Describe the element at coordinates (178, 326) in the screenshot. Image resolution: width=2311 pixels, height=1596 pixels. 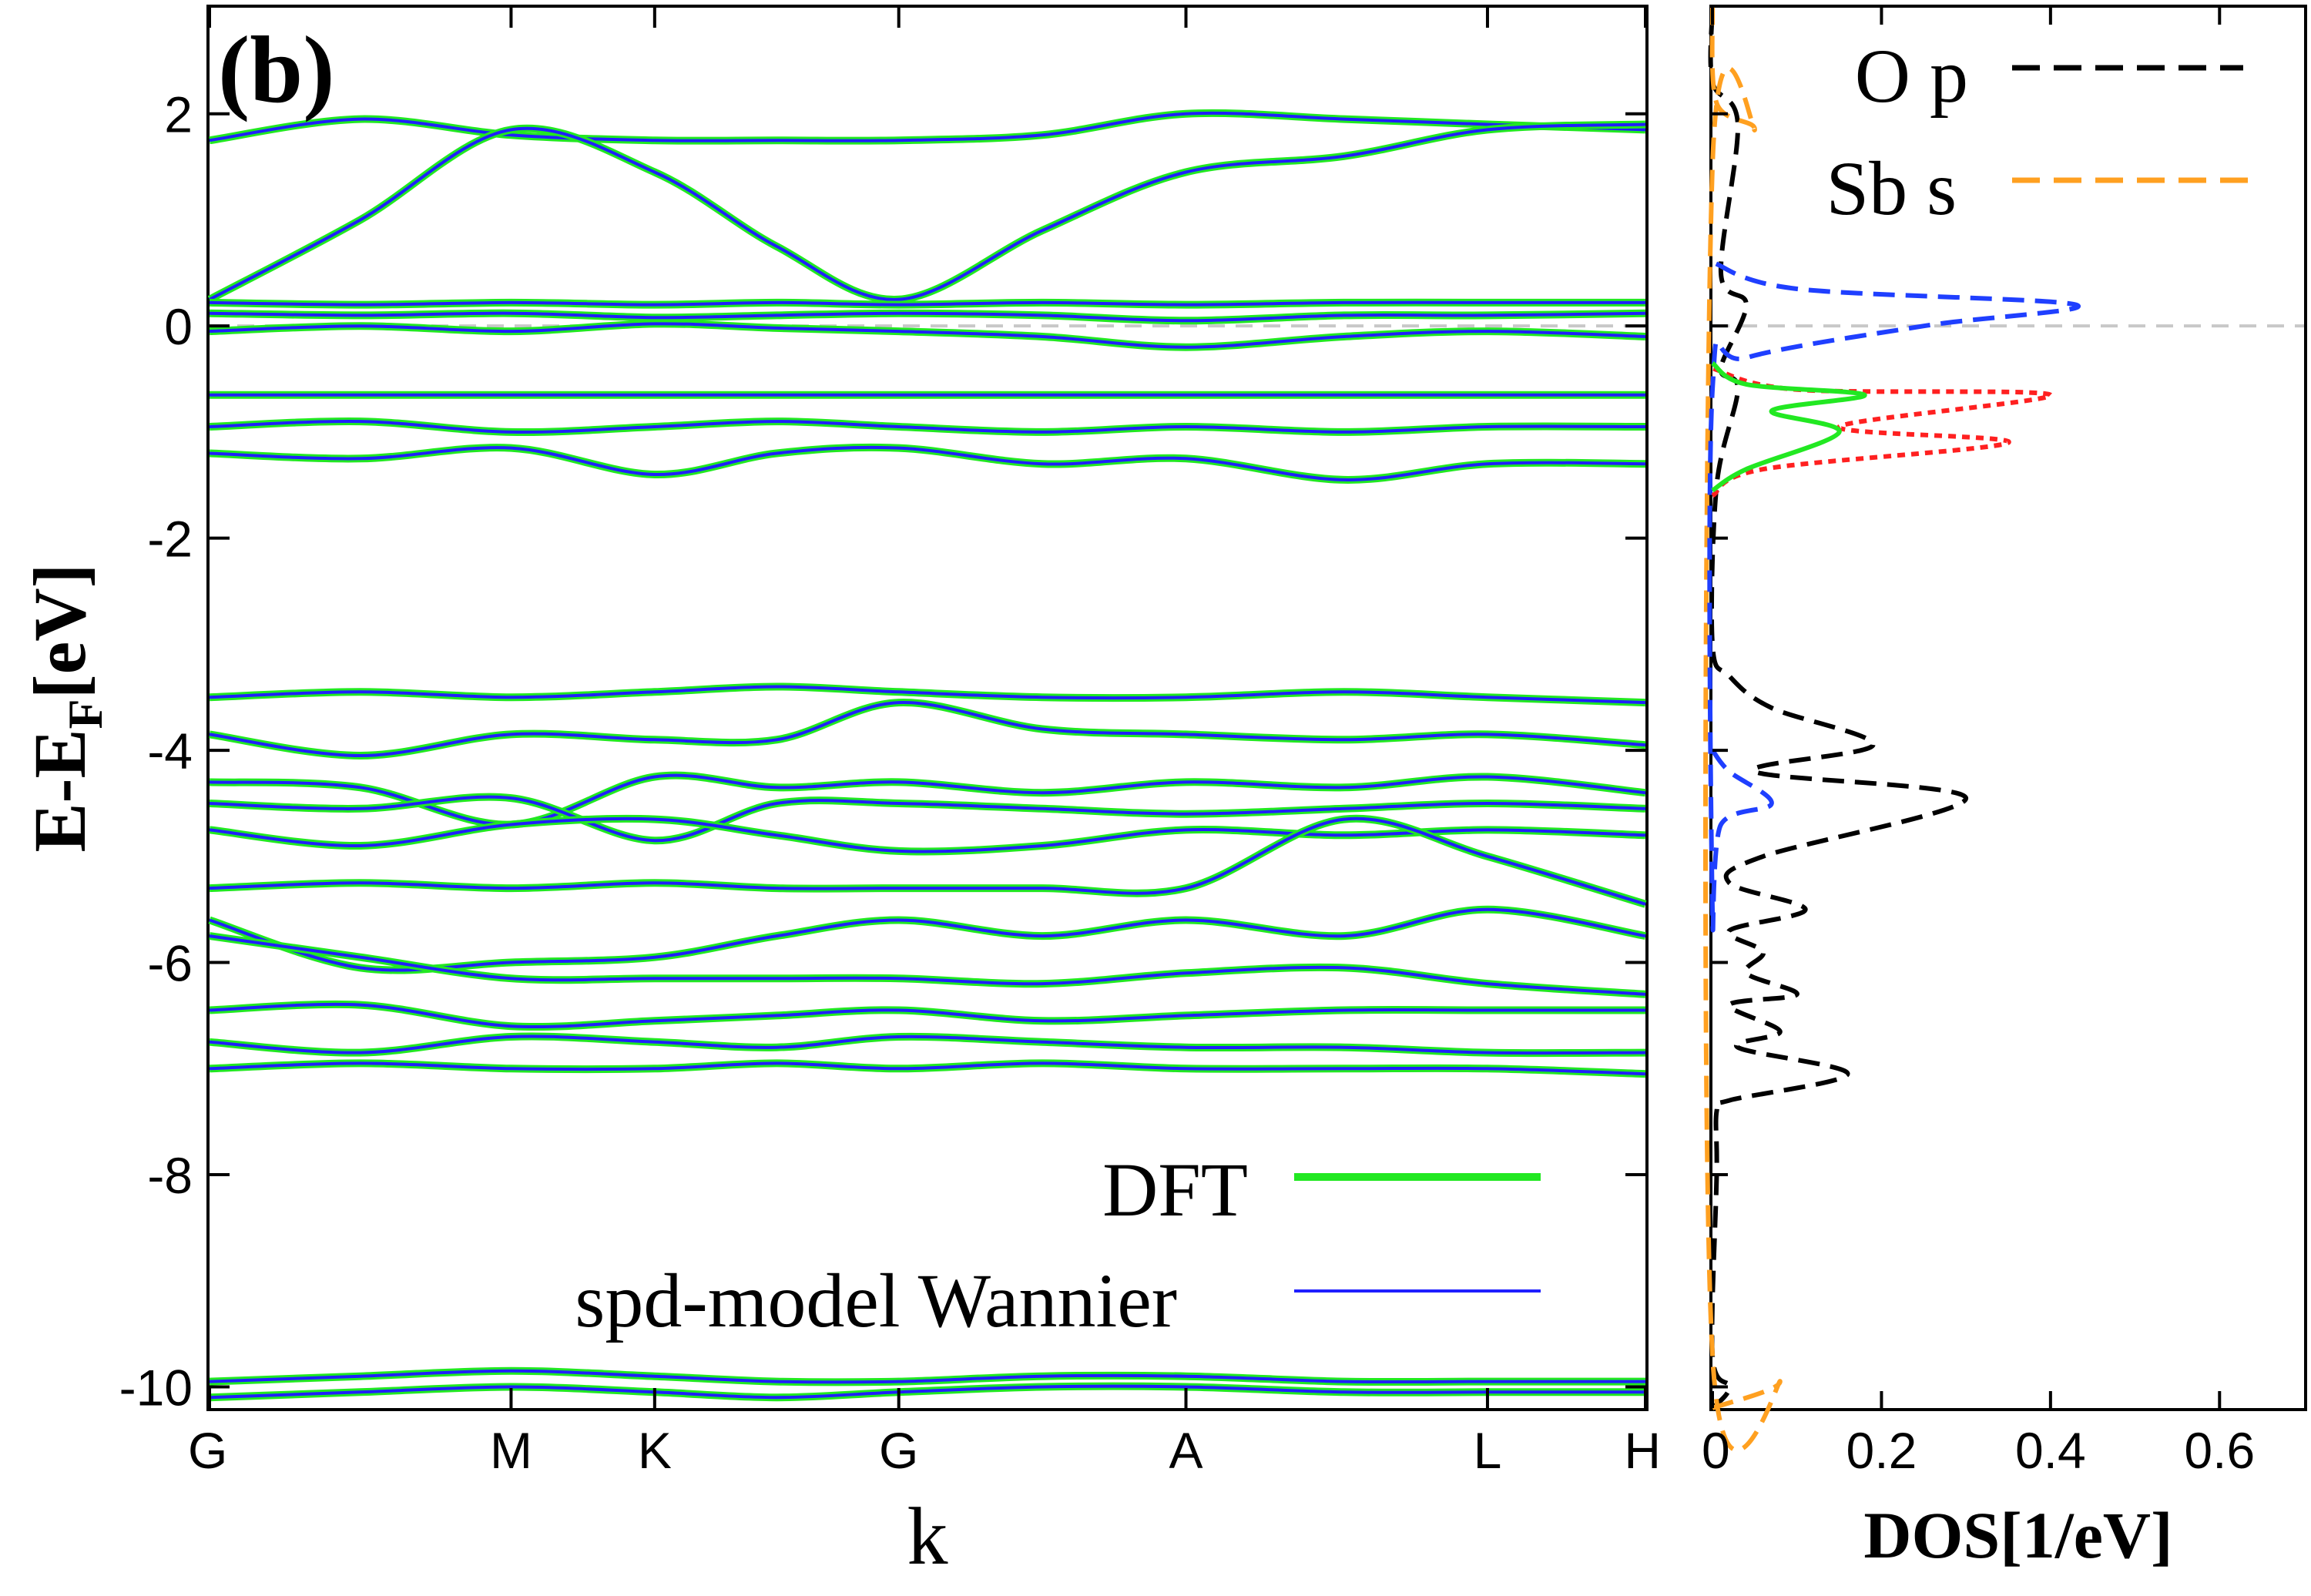
I see `y-tick-label: 0` at that location.